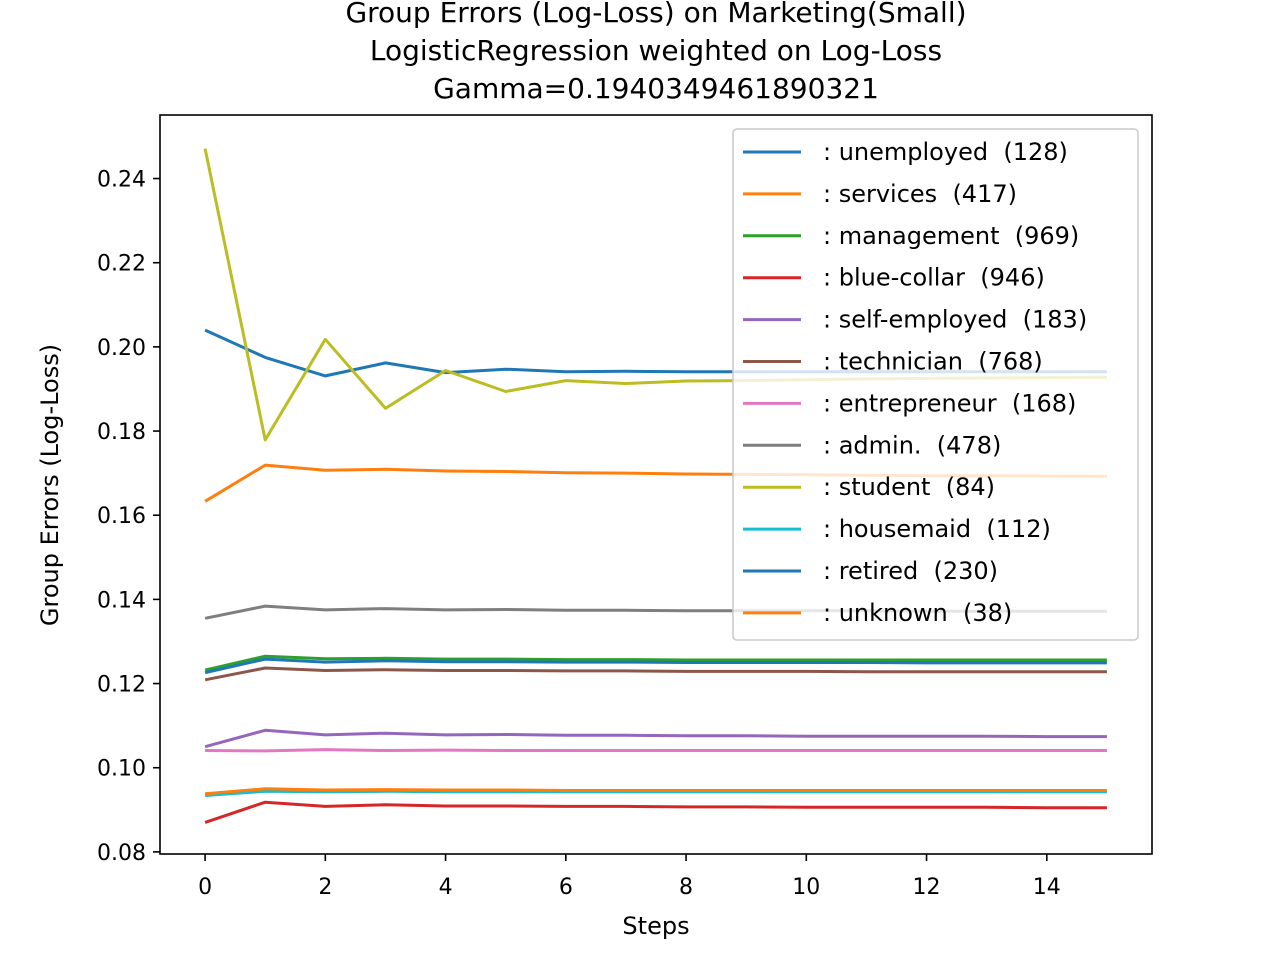 This screenshot has height=960, width=1280. I want to click on x-tick-label: 4, so click(446, 887).